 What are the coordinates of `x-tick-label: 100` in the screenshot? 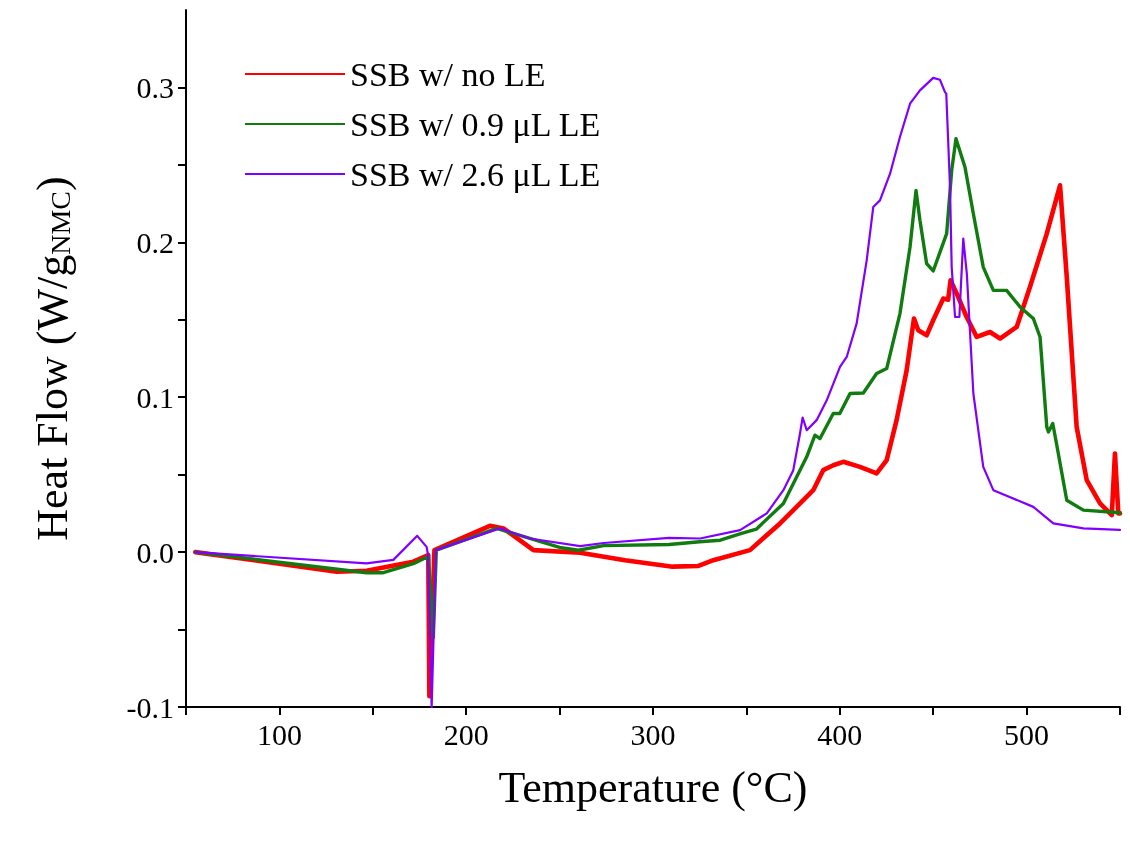 It's located at (279, 734).